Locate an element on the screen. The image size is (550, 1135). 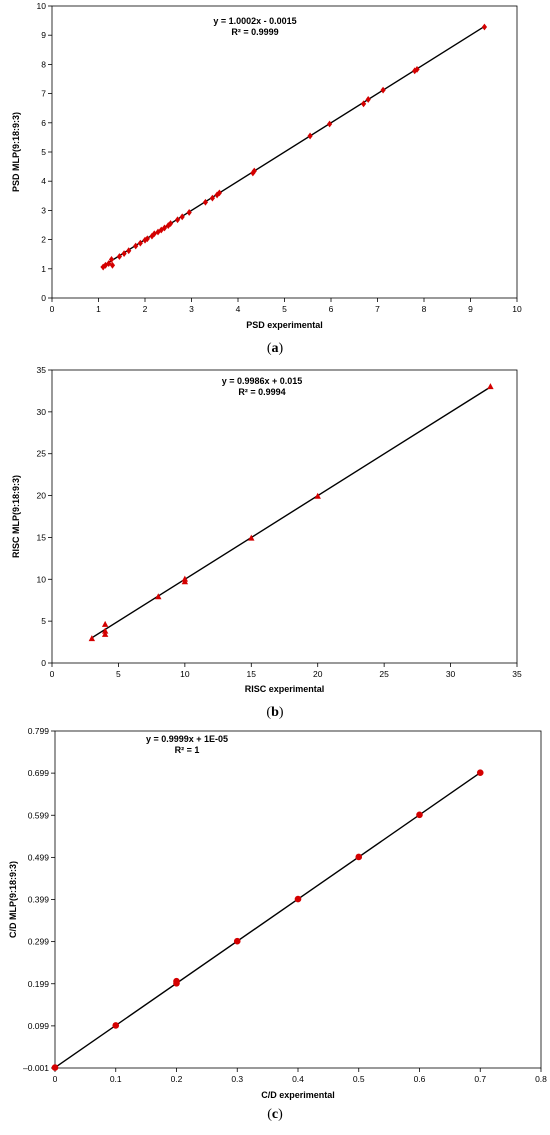
trendline-equation: y = 0.9999x + 1E-05 is located at coordinates (187, 739).